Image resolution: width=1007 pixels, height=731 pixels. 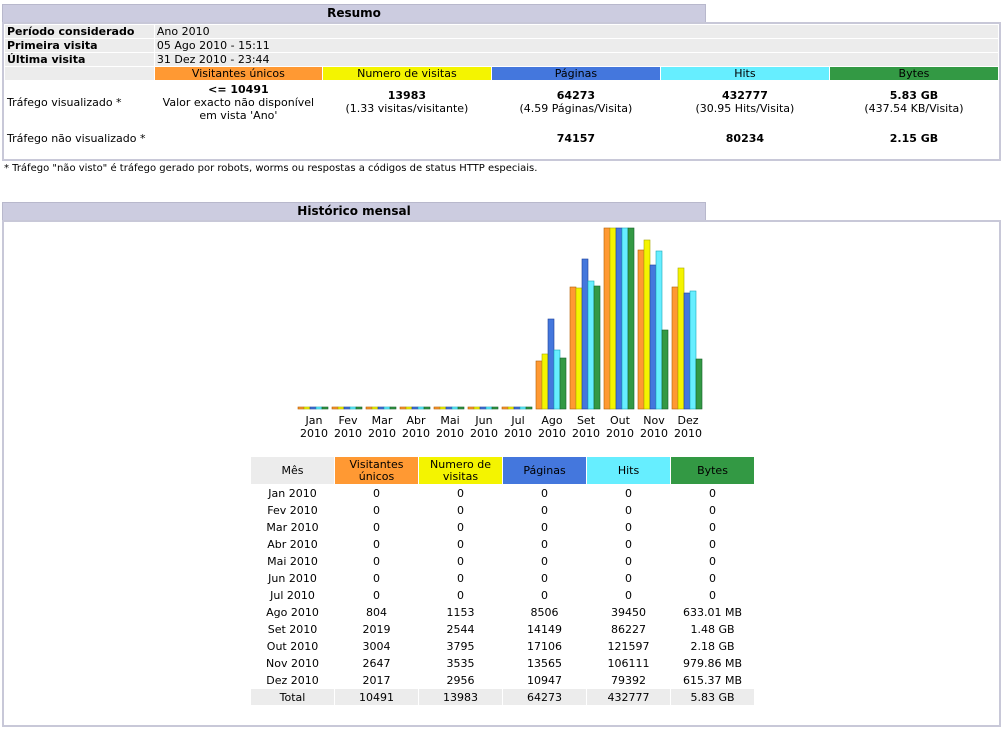 What do you see at coordinates (628, 612) in the screenshot?
I see `hits-cell: 39450` at bounding box center [628, 612].